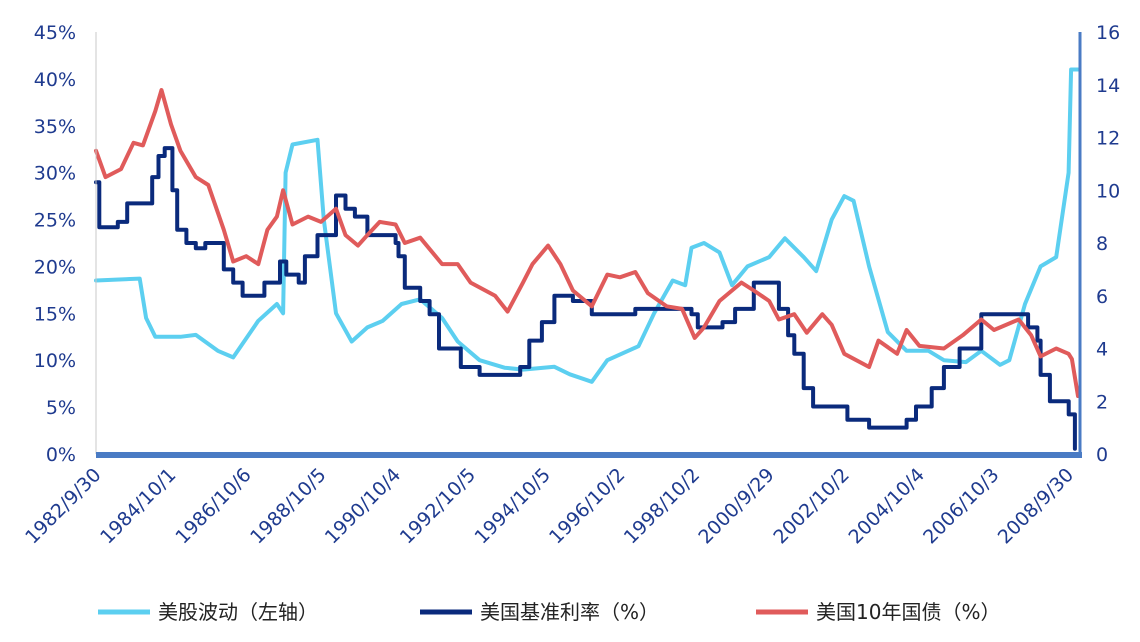 This screenshot has height=642, width=1140. Describe the element at coordinates (1102, 402) in the screenshot. I see `right-tick-label: 2` at that location.